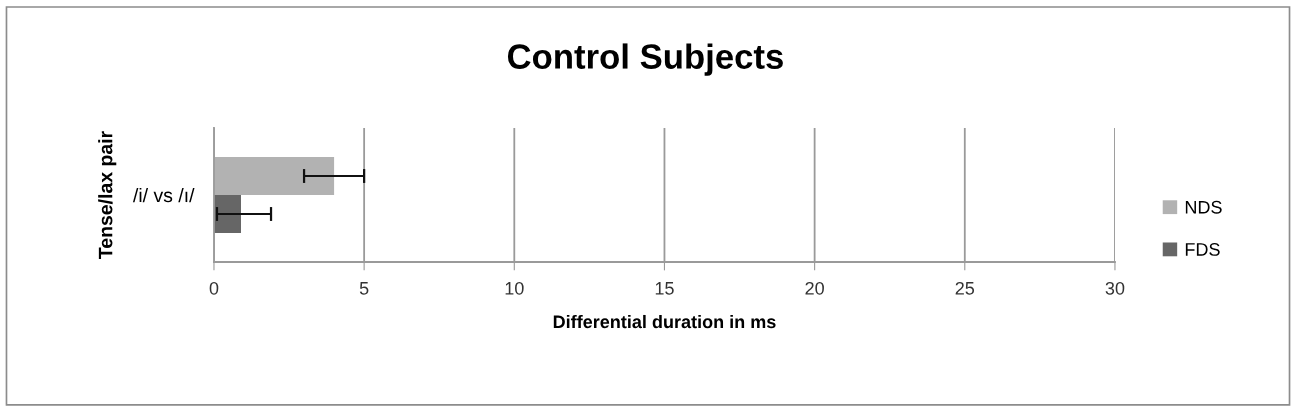  I want to click on legend-label: NDS, so click(1203, 207).